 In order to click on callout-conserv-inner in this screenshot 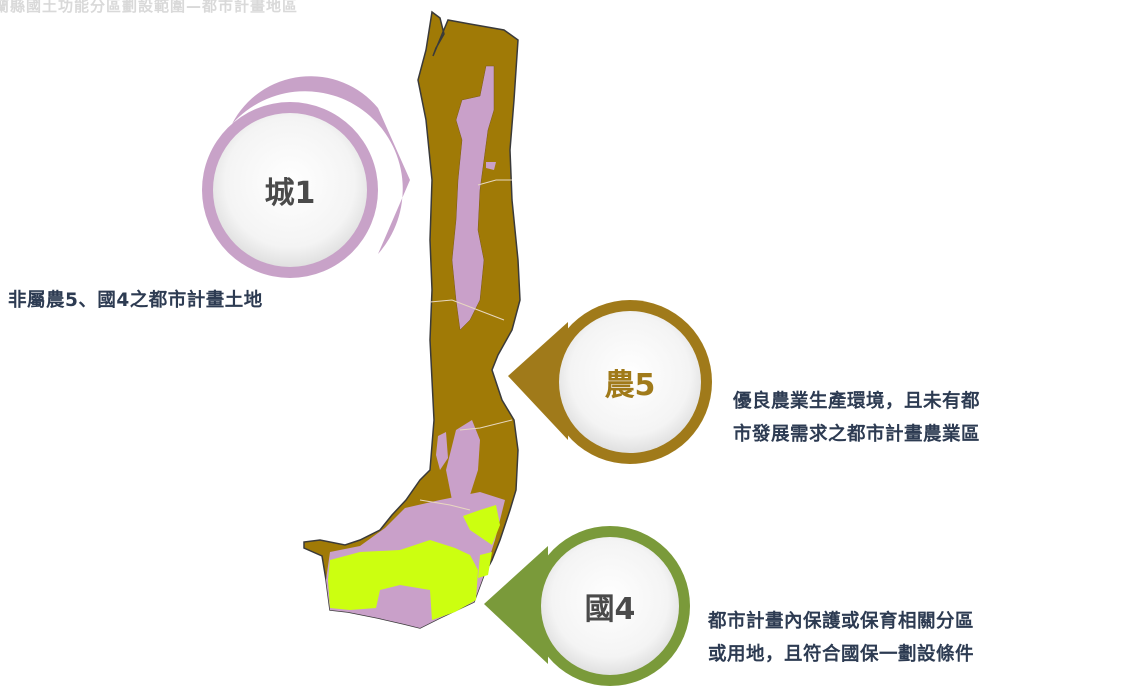, I will do `click(610, 606)`.